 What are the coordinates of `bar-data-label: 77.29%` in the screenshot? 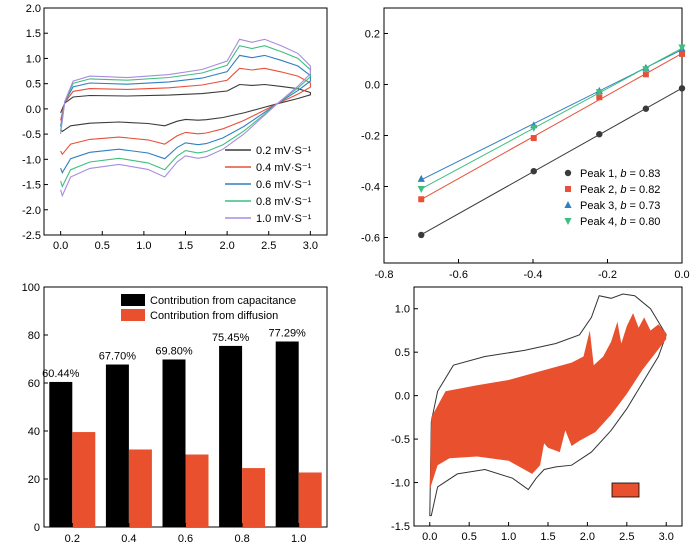 It's located at (288, 334).